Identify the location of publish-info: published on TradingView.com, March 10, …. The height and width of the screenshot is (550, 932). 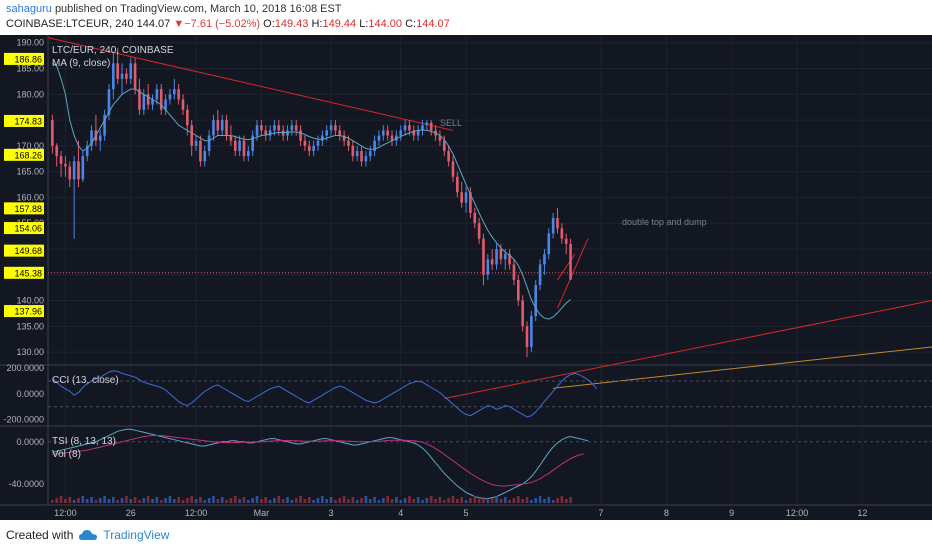
(198, 9).